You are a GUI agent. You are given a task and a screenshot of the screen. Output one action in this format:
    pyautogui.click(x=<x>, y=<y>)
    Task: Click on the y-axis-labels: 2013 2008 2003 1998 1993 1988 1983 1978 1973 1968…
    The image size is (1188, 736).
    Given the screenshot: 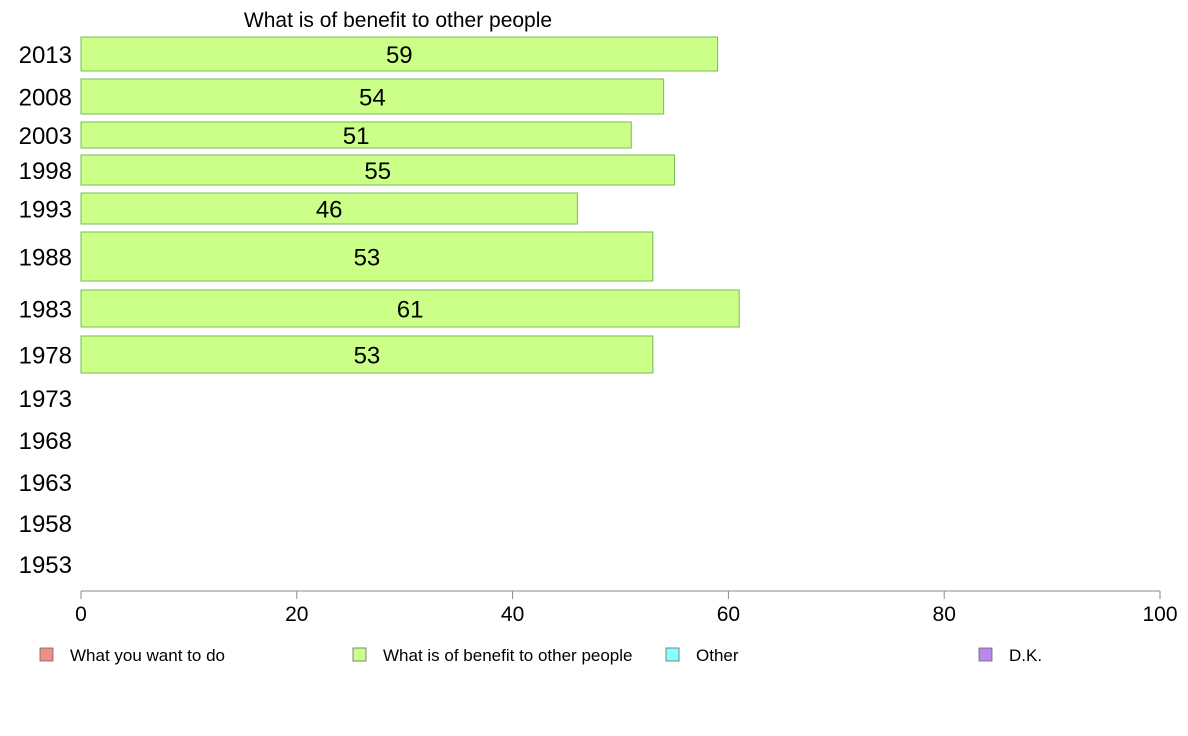 What is the action you would take?
    pyautogui.click(x=45, y=310)
    